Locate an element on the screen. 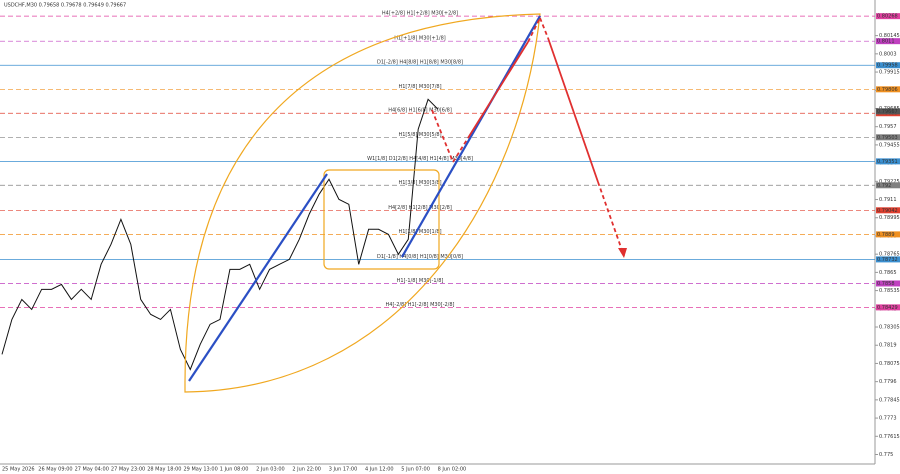 Image resolution: width=900 pixels, height=474 pixels. y-tick-label: 0.77615 is located at coordinates (889, 437).